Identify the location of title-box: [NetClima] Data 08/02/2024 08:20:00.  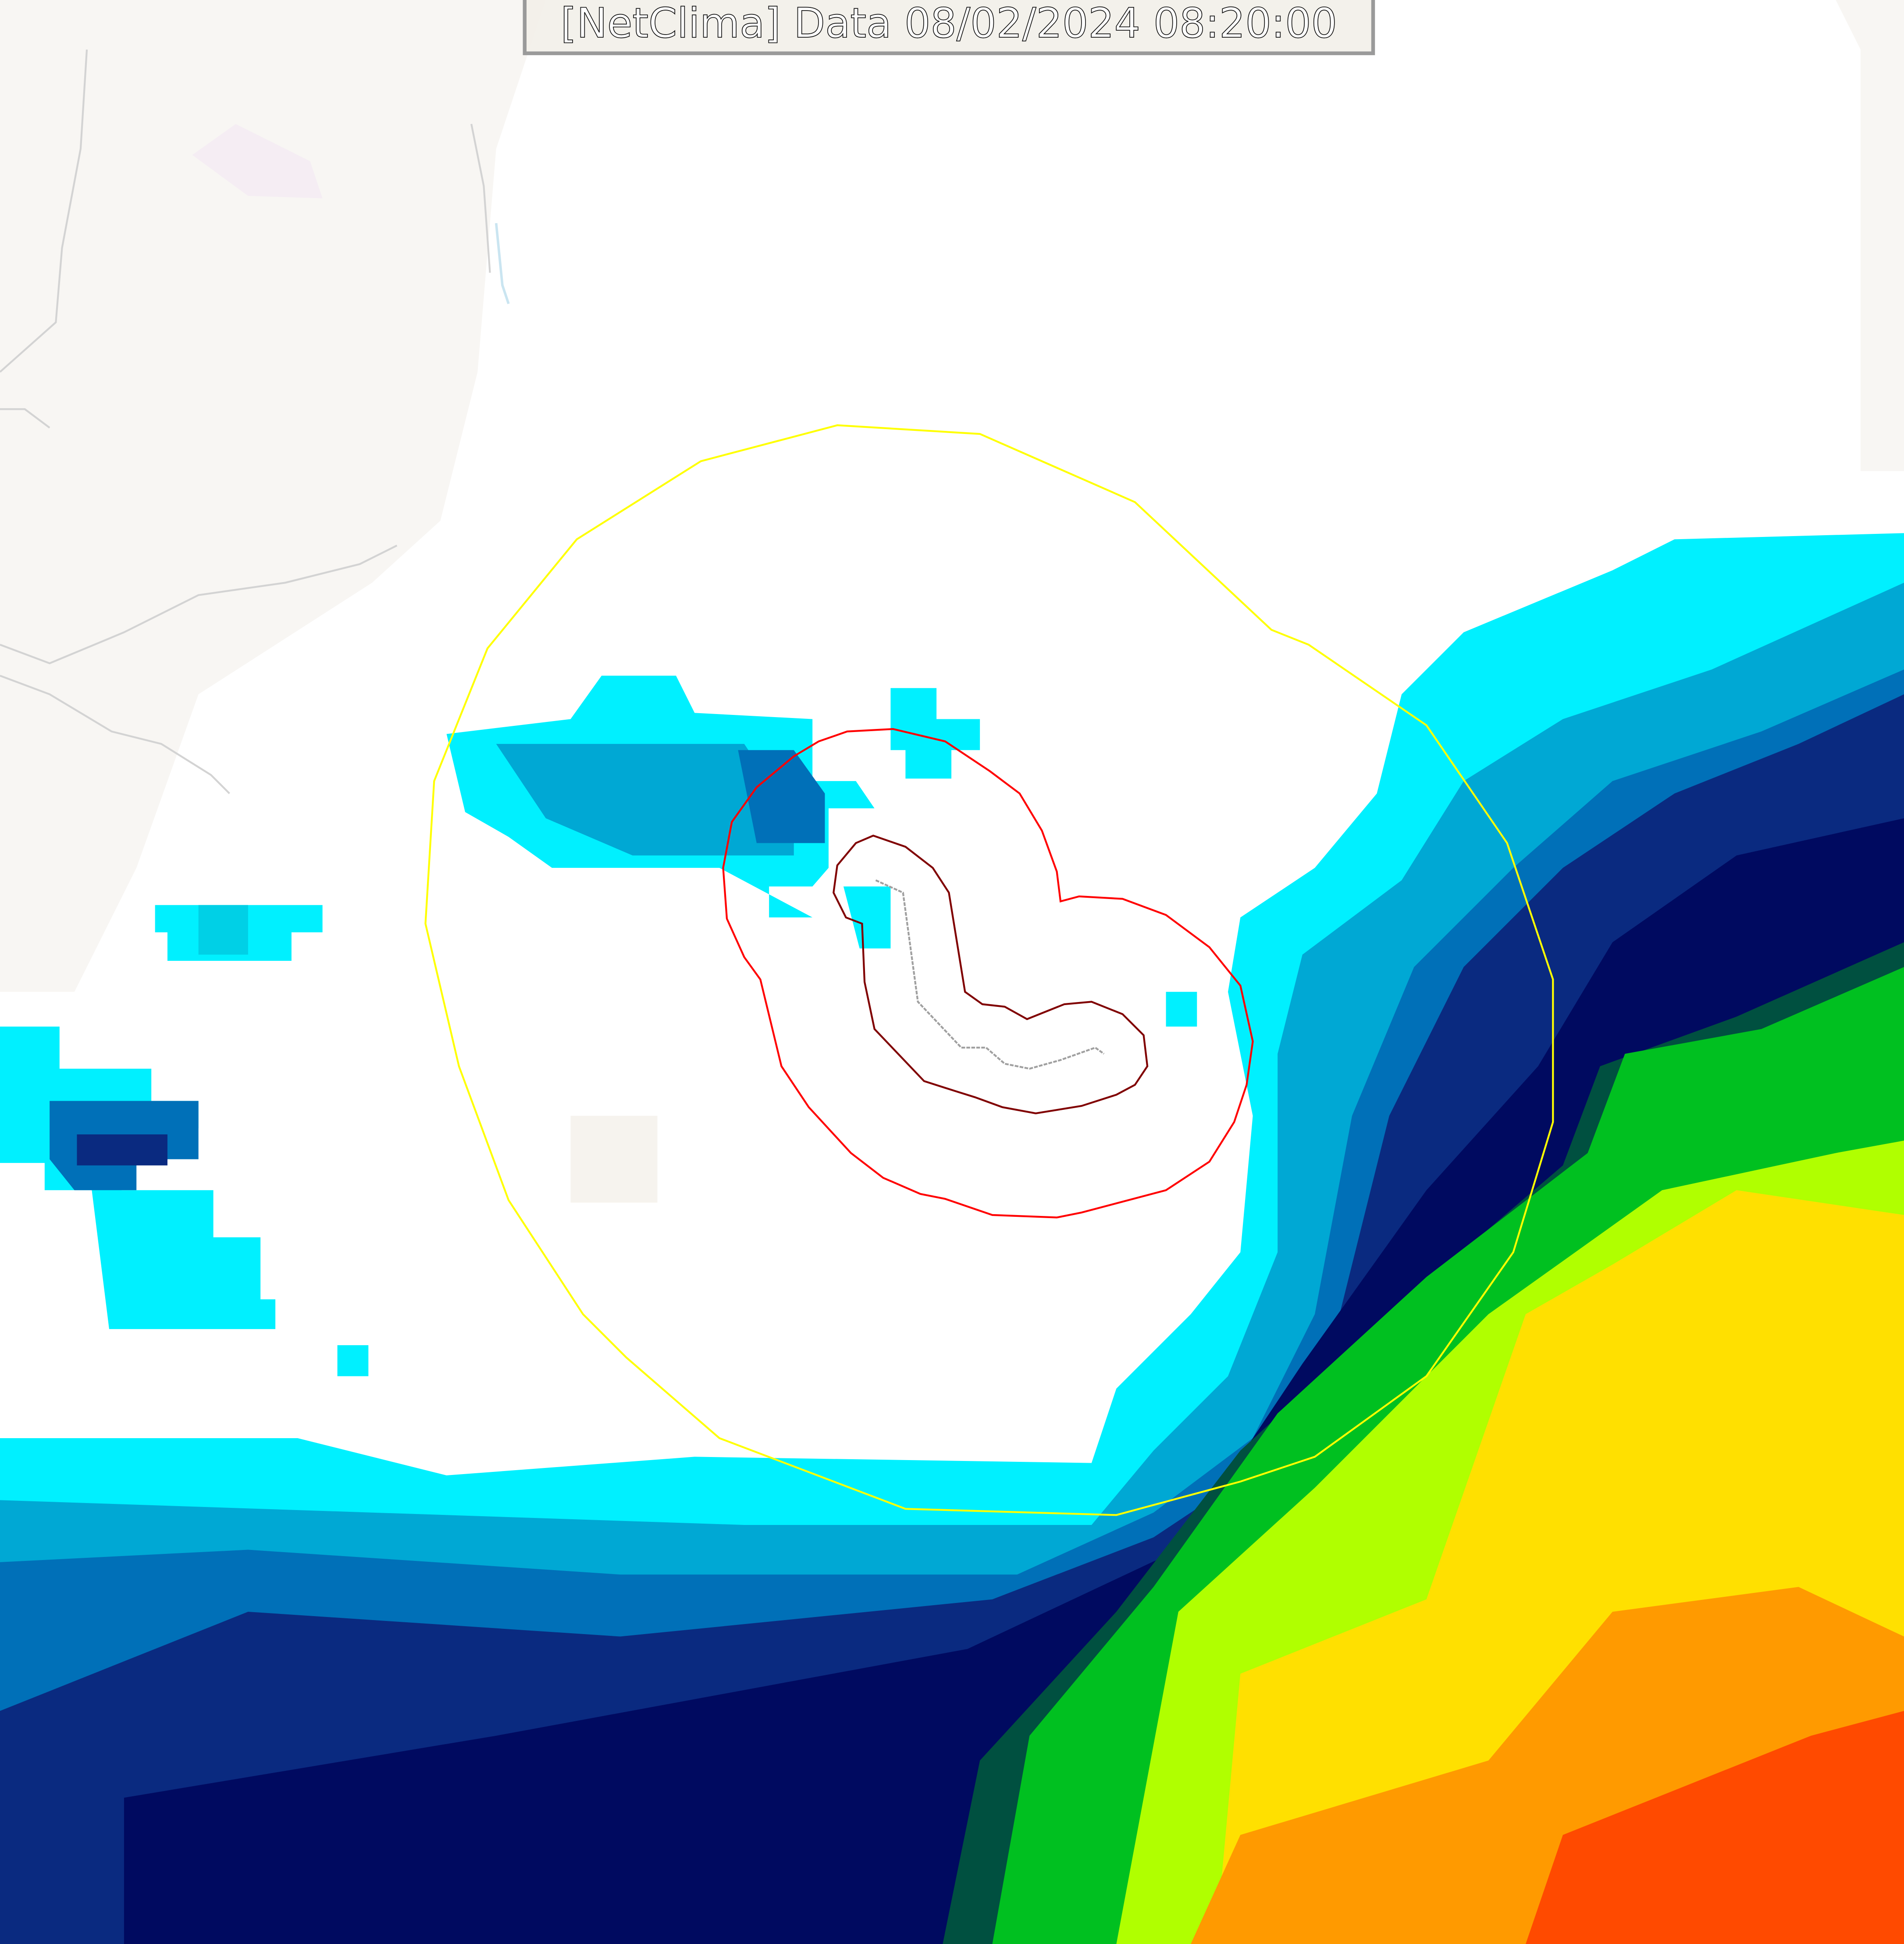
(949, 27).